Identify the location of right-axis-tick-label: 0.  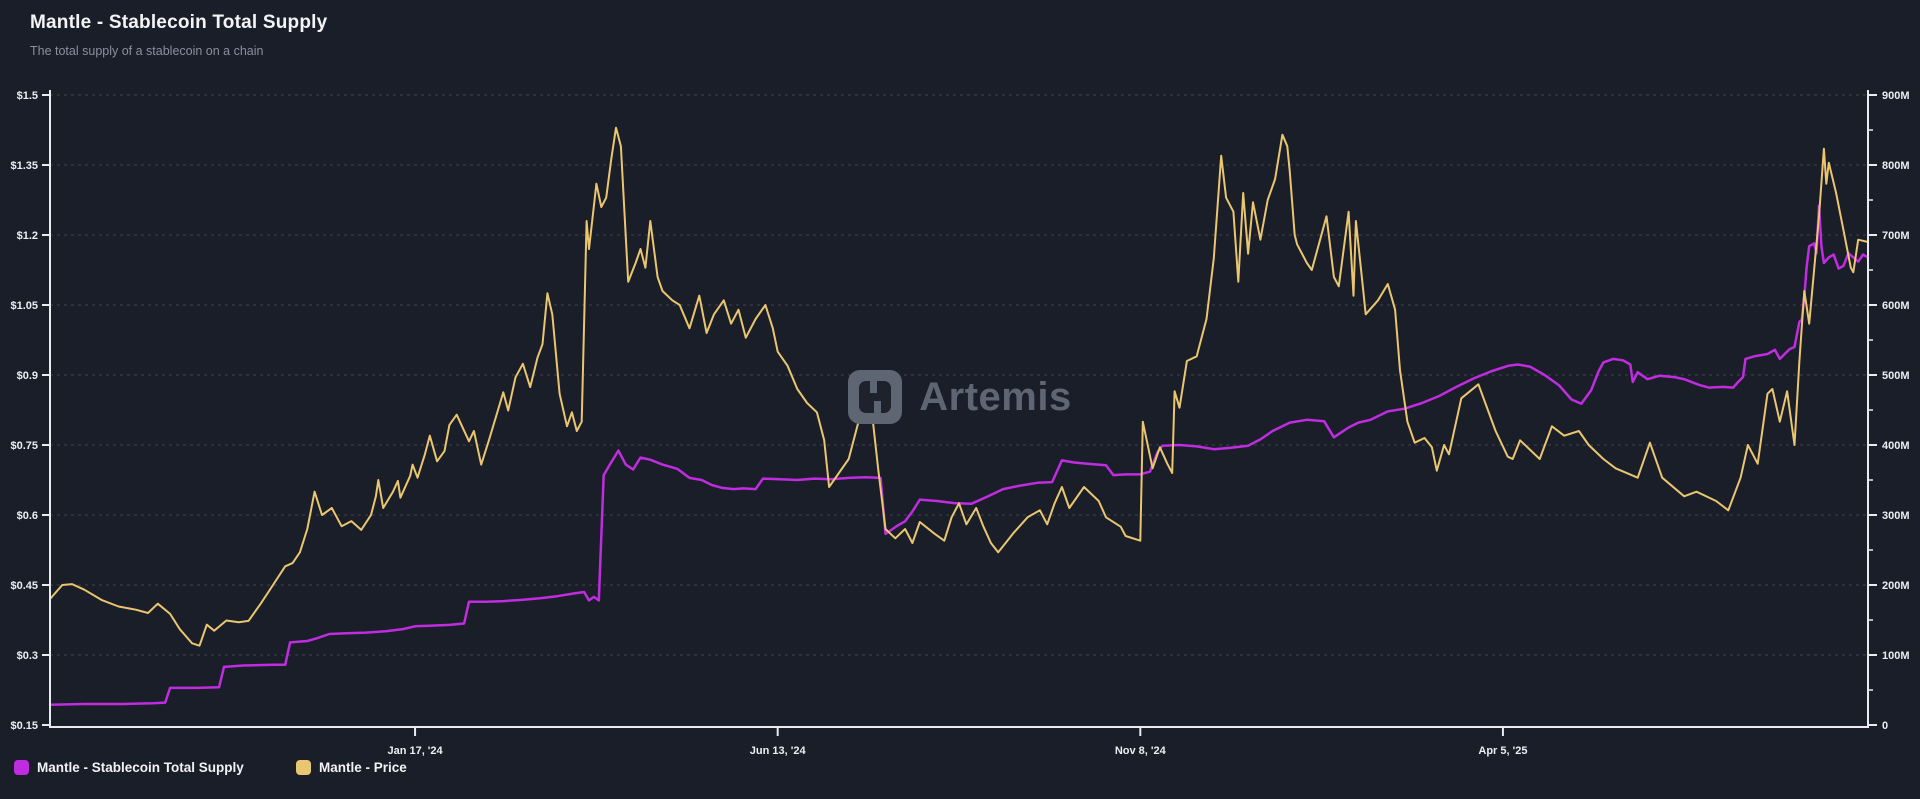
(1885, 726).